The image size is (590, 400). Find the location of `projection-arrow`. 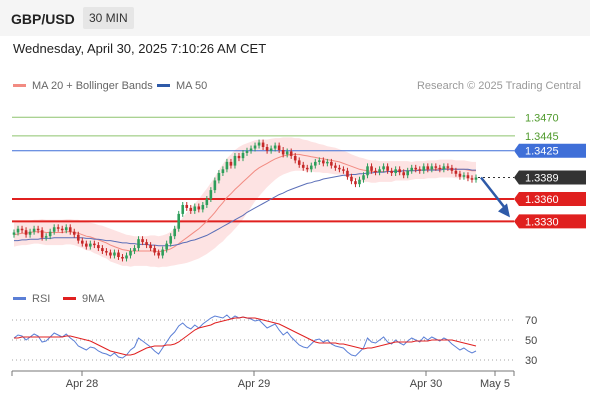

projection-arrow is located at coordinates (493, 193).